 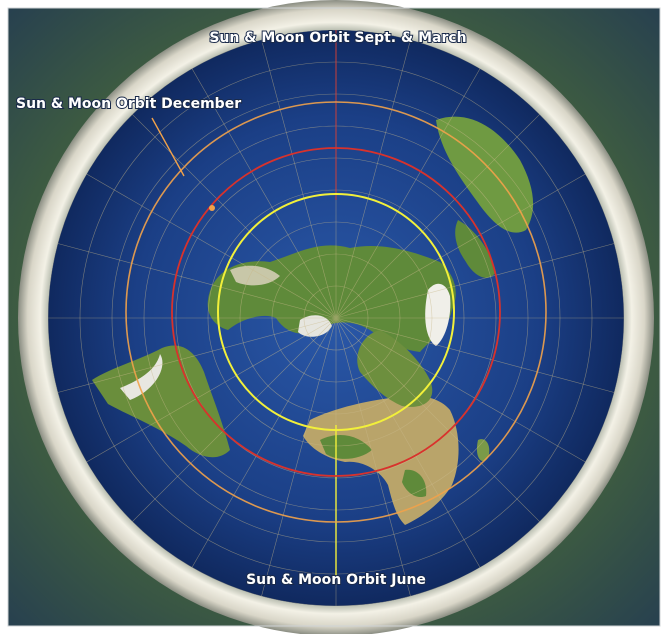 I want to click on label-orbit-june: Sun & Moon Orbit June, so click(x=336, y=580).